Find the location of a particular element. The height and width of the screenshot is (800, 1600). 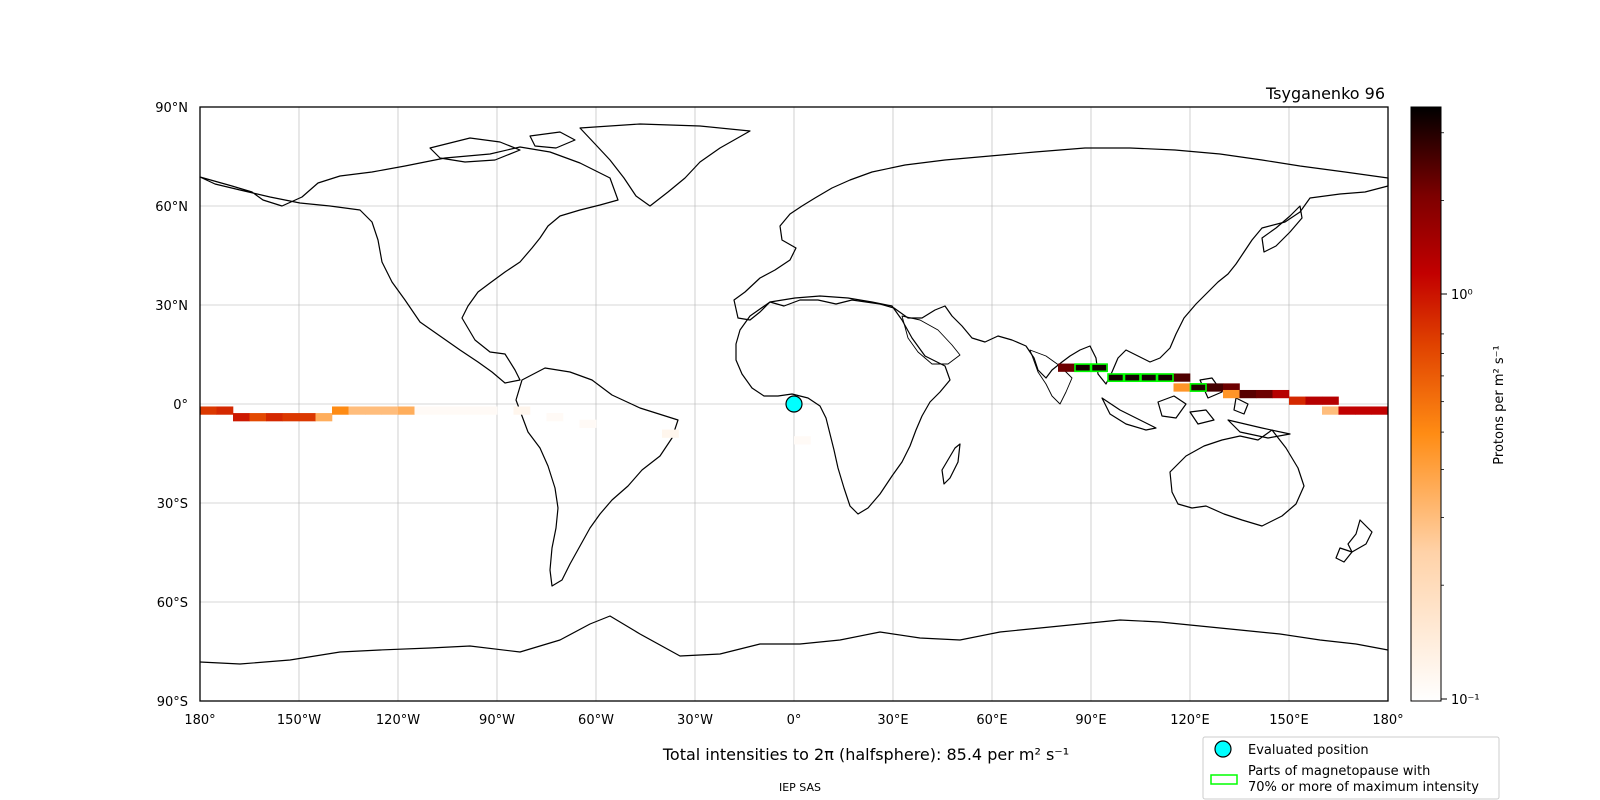

x-tick-label: 0° is located at coordinates (794, 720).